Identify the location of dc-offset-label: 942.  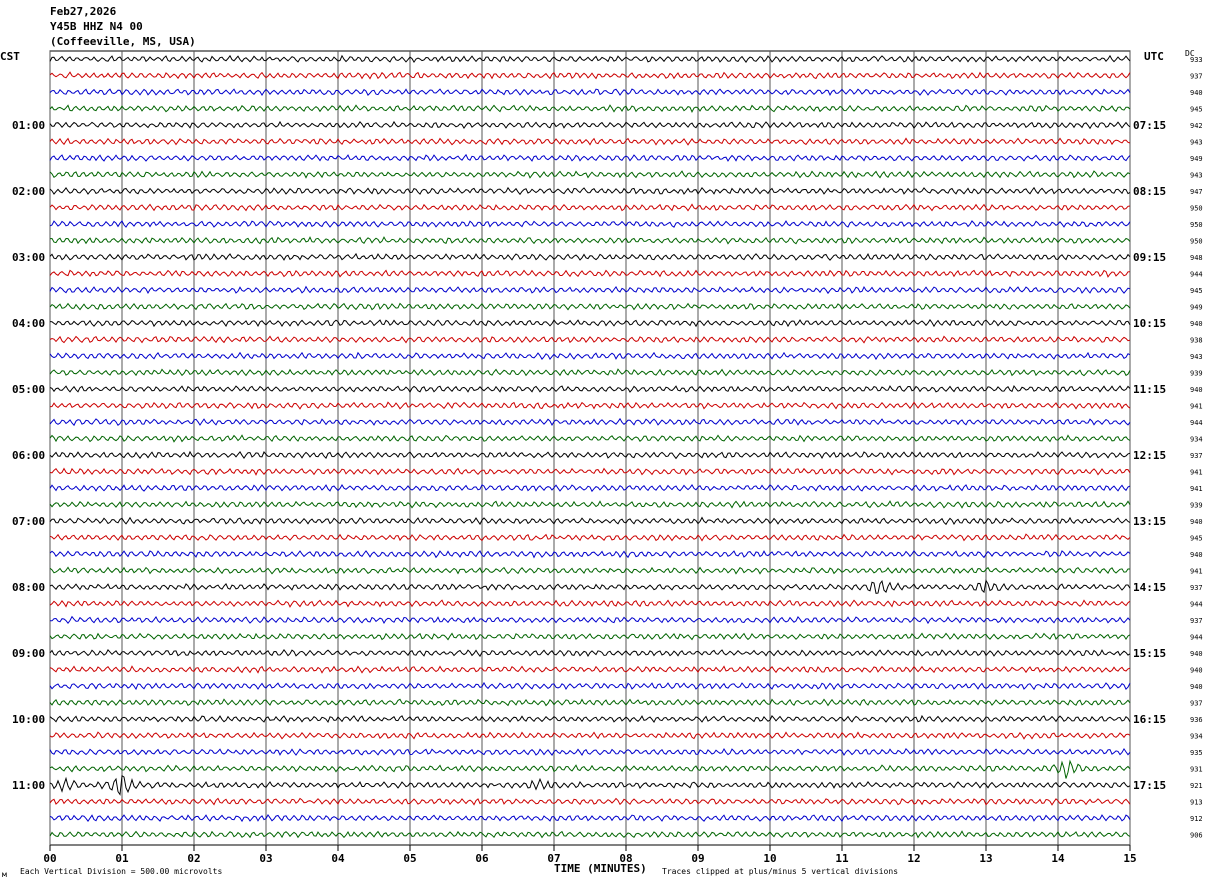
(1196, 126).